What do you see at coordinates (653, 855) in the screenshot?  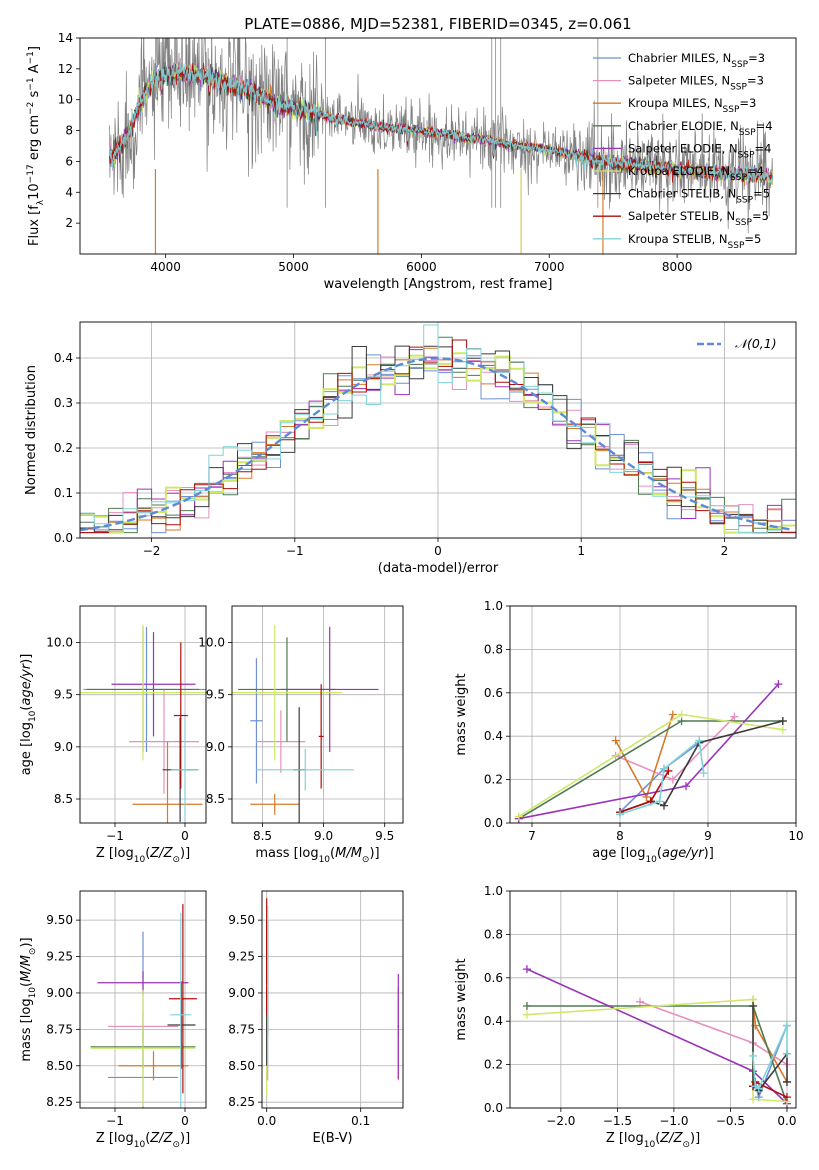 I see `x-axis-label: age [log10(age/yr)]` at bounding box center [653, 855].